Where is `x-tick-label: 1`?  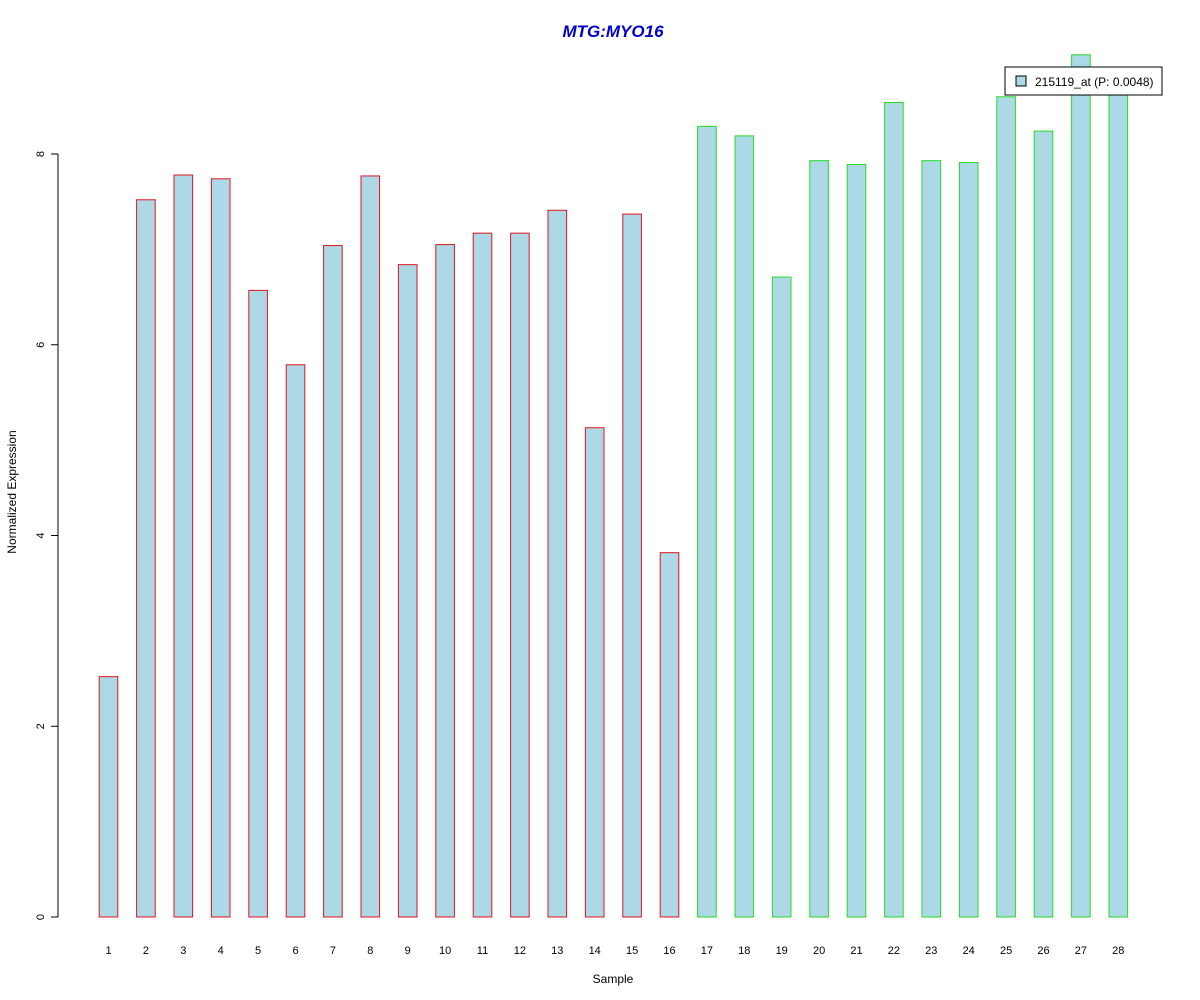
x-tick-label: 1 is located at coordinates (108, 951).